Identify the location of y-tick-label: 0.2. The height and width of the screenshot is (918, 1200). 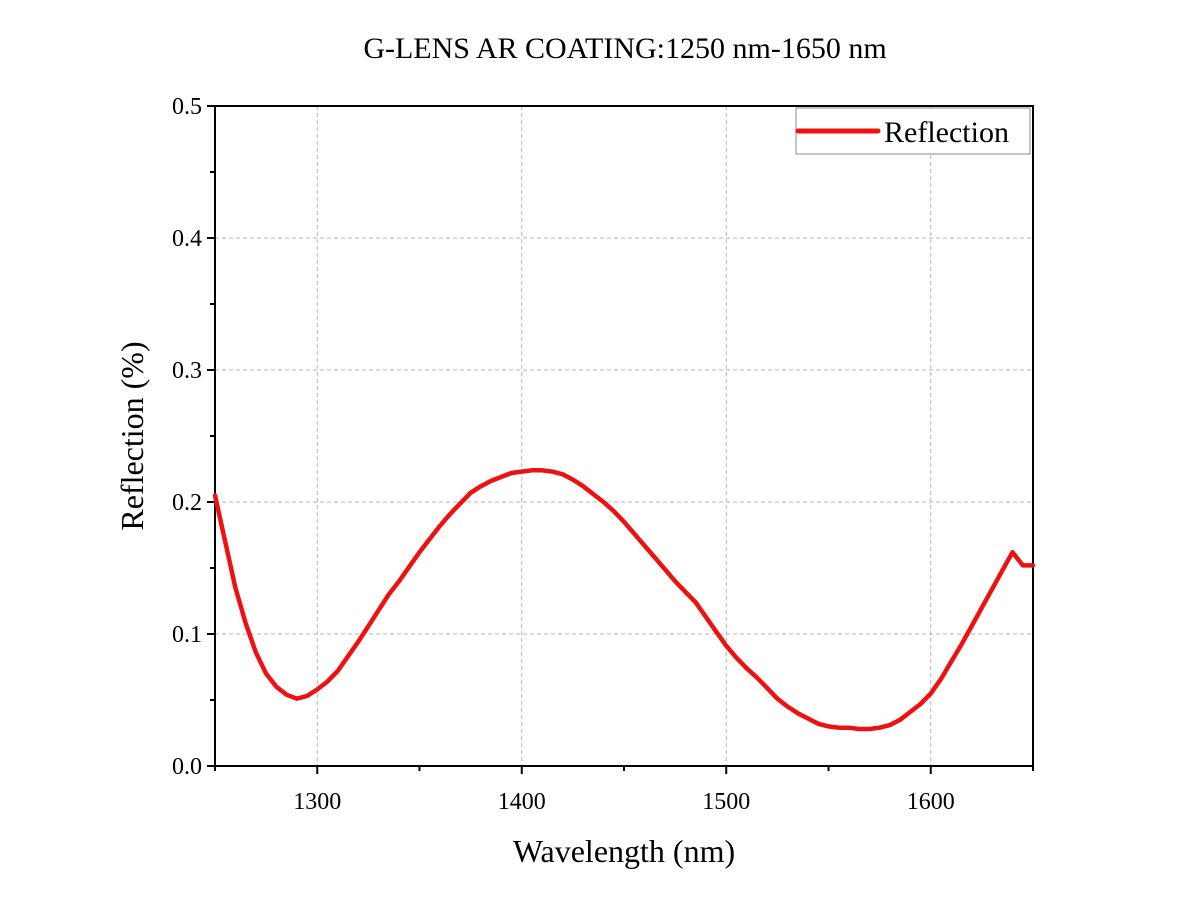
(187, 503).